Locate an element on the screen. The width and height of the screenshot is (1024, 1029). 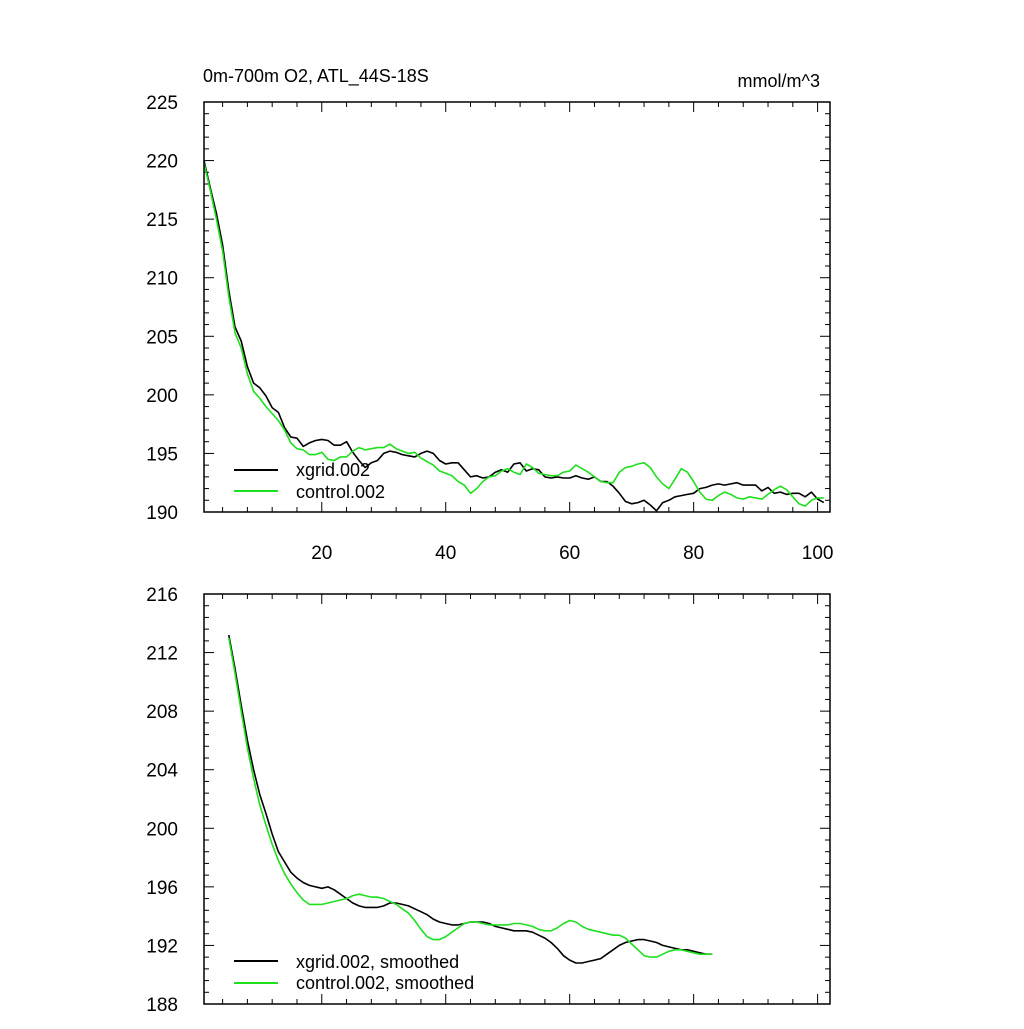
y-tick-label: 212 is located at coordinates (162, 654).